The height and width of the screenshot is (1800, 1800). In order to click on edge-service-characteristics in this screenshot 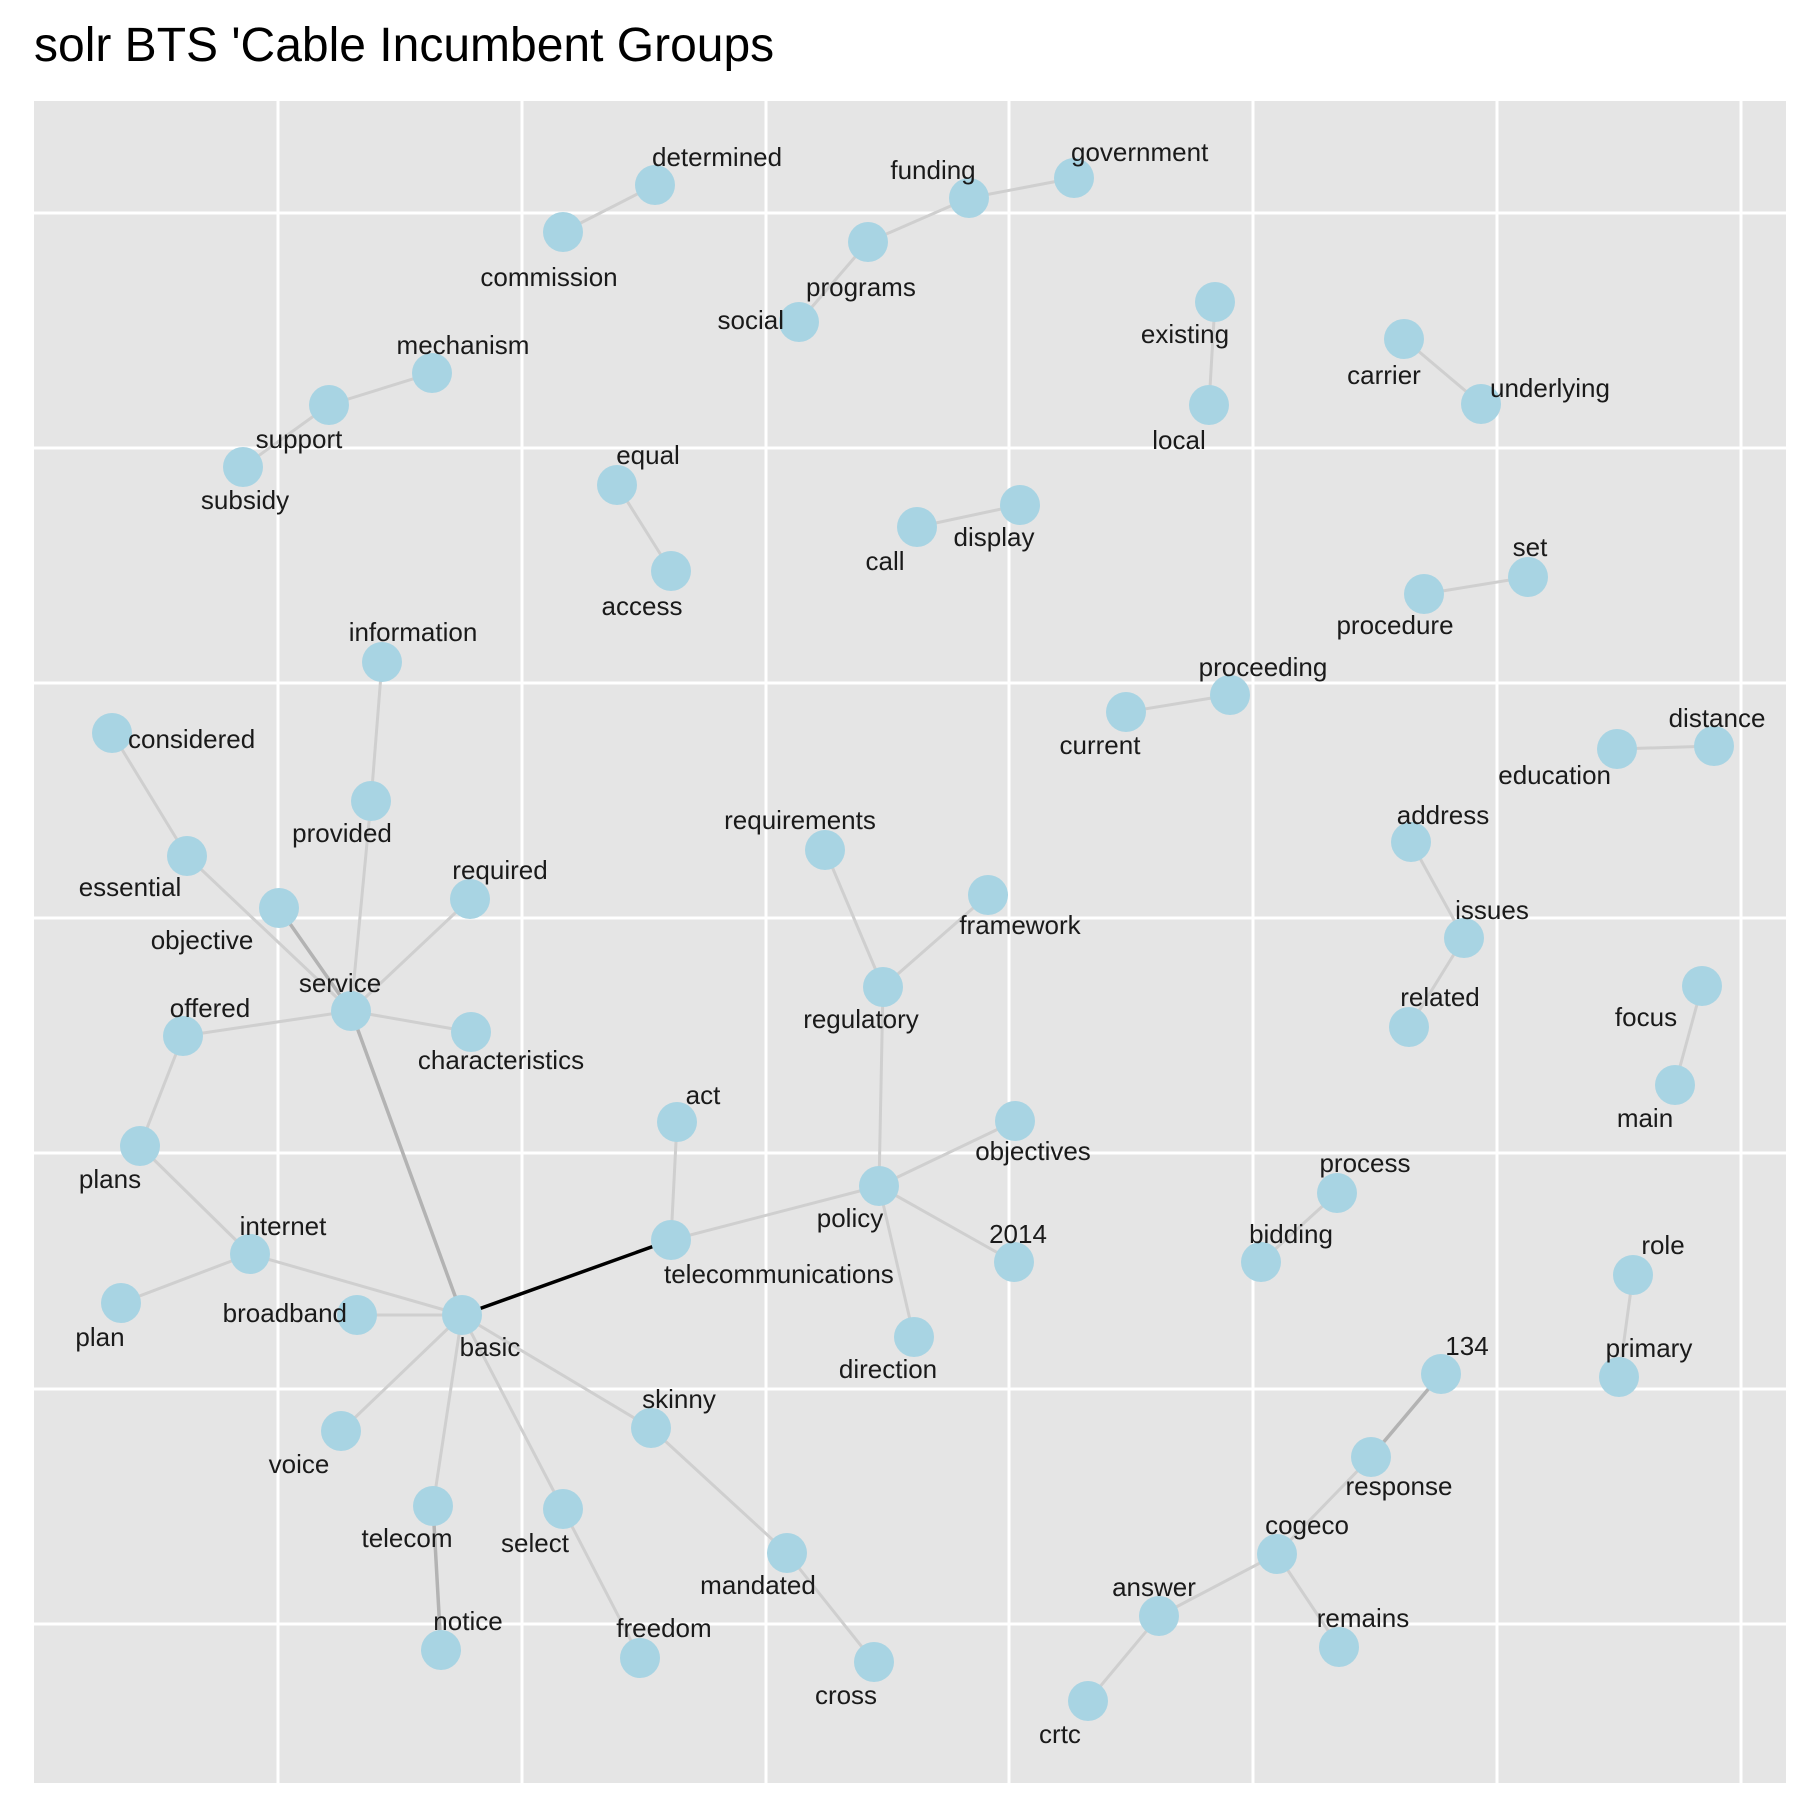, I will do `click(411, 1021)`.